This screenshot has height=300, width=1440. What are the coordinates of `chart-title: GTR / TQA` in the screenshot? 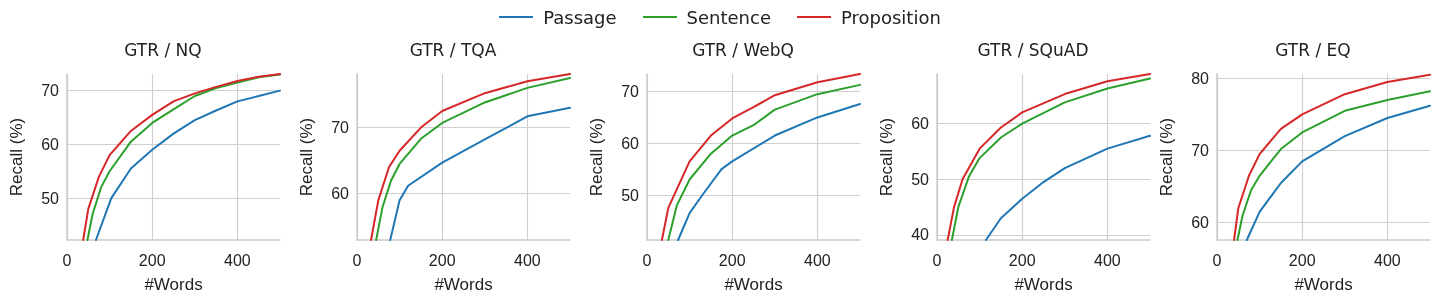 It's located at (453, 49).